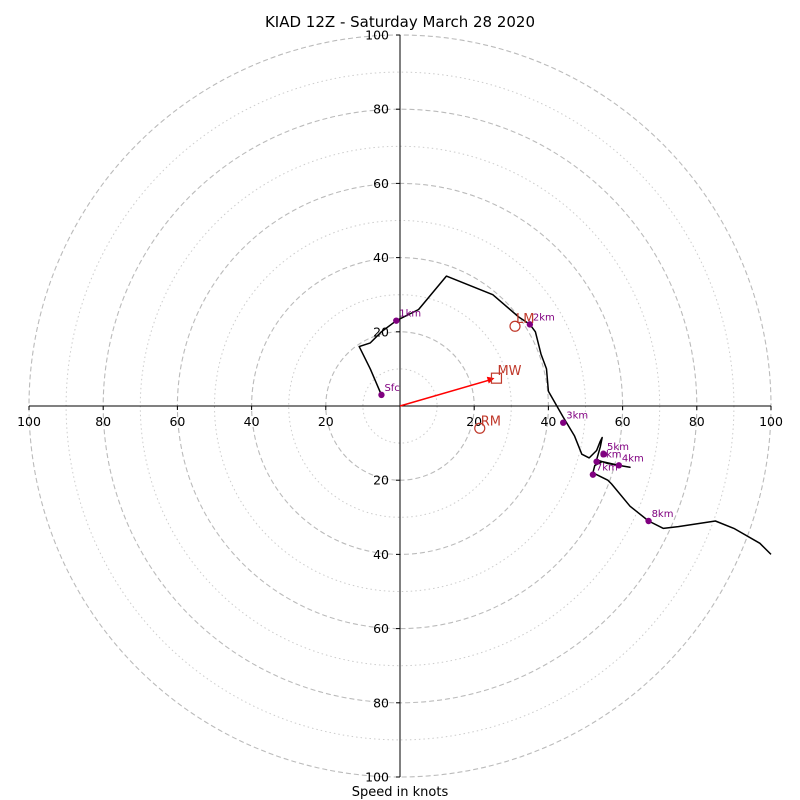 Image resolution: width=800 pixels, height=800 pixels. Describe the element at coordinates (381, 480) in the screenshot. I see `y-tick-label: 20` at that location.